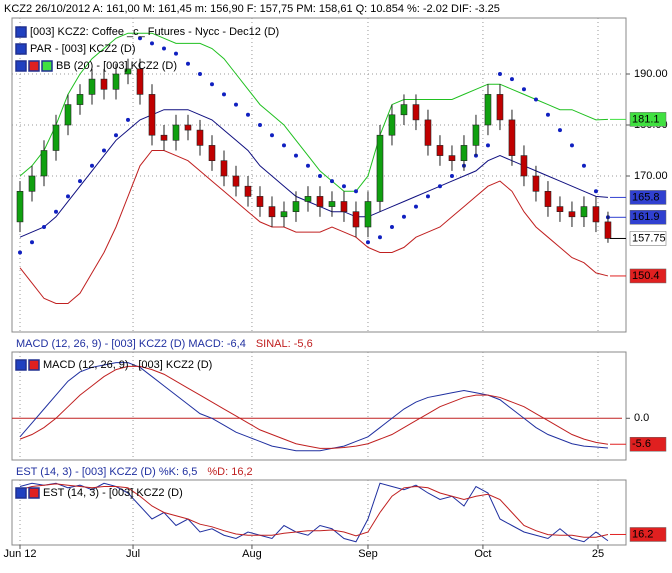 The width and height of the screenshot is (672, 573). I want to click on x-tick-label: Oct, so click(482, 554).